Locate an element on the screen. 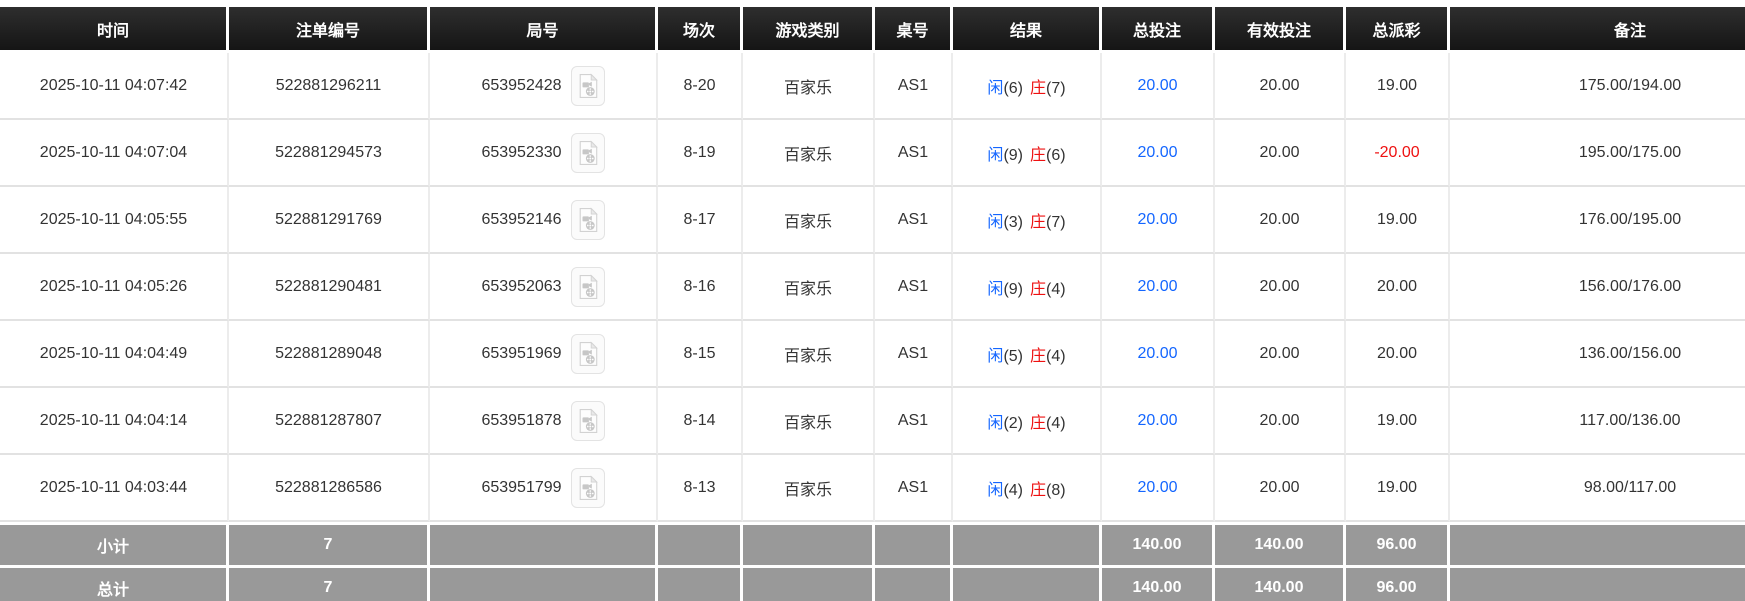 The width and height of the screenshot is (1745, 601). round-number: 653952428 is located at coordinates (521, 85).